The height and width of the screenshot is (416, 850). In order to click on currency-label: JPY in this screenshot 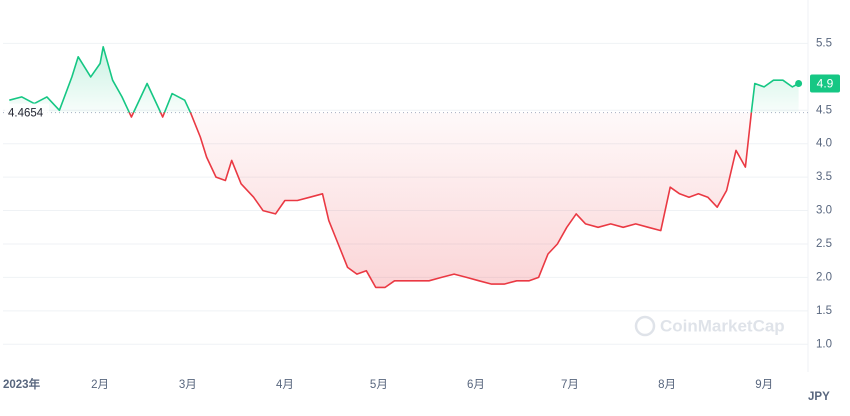, I will do `click(819, 397)`.